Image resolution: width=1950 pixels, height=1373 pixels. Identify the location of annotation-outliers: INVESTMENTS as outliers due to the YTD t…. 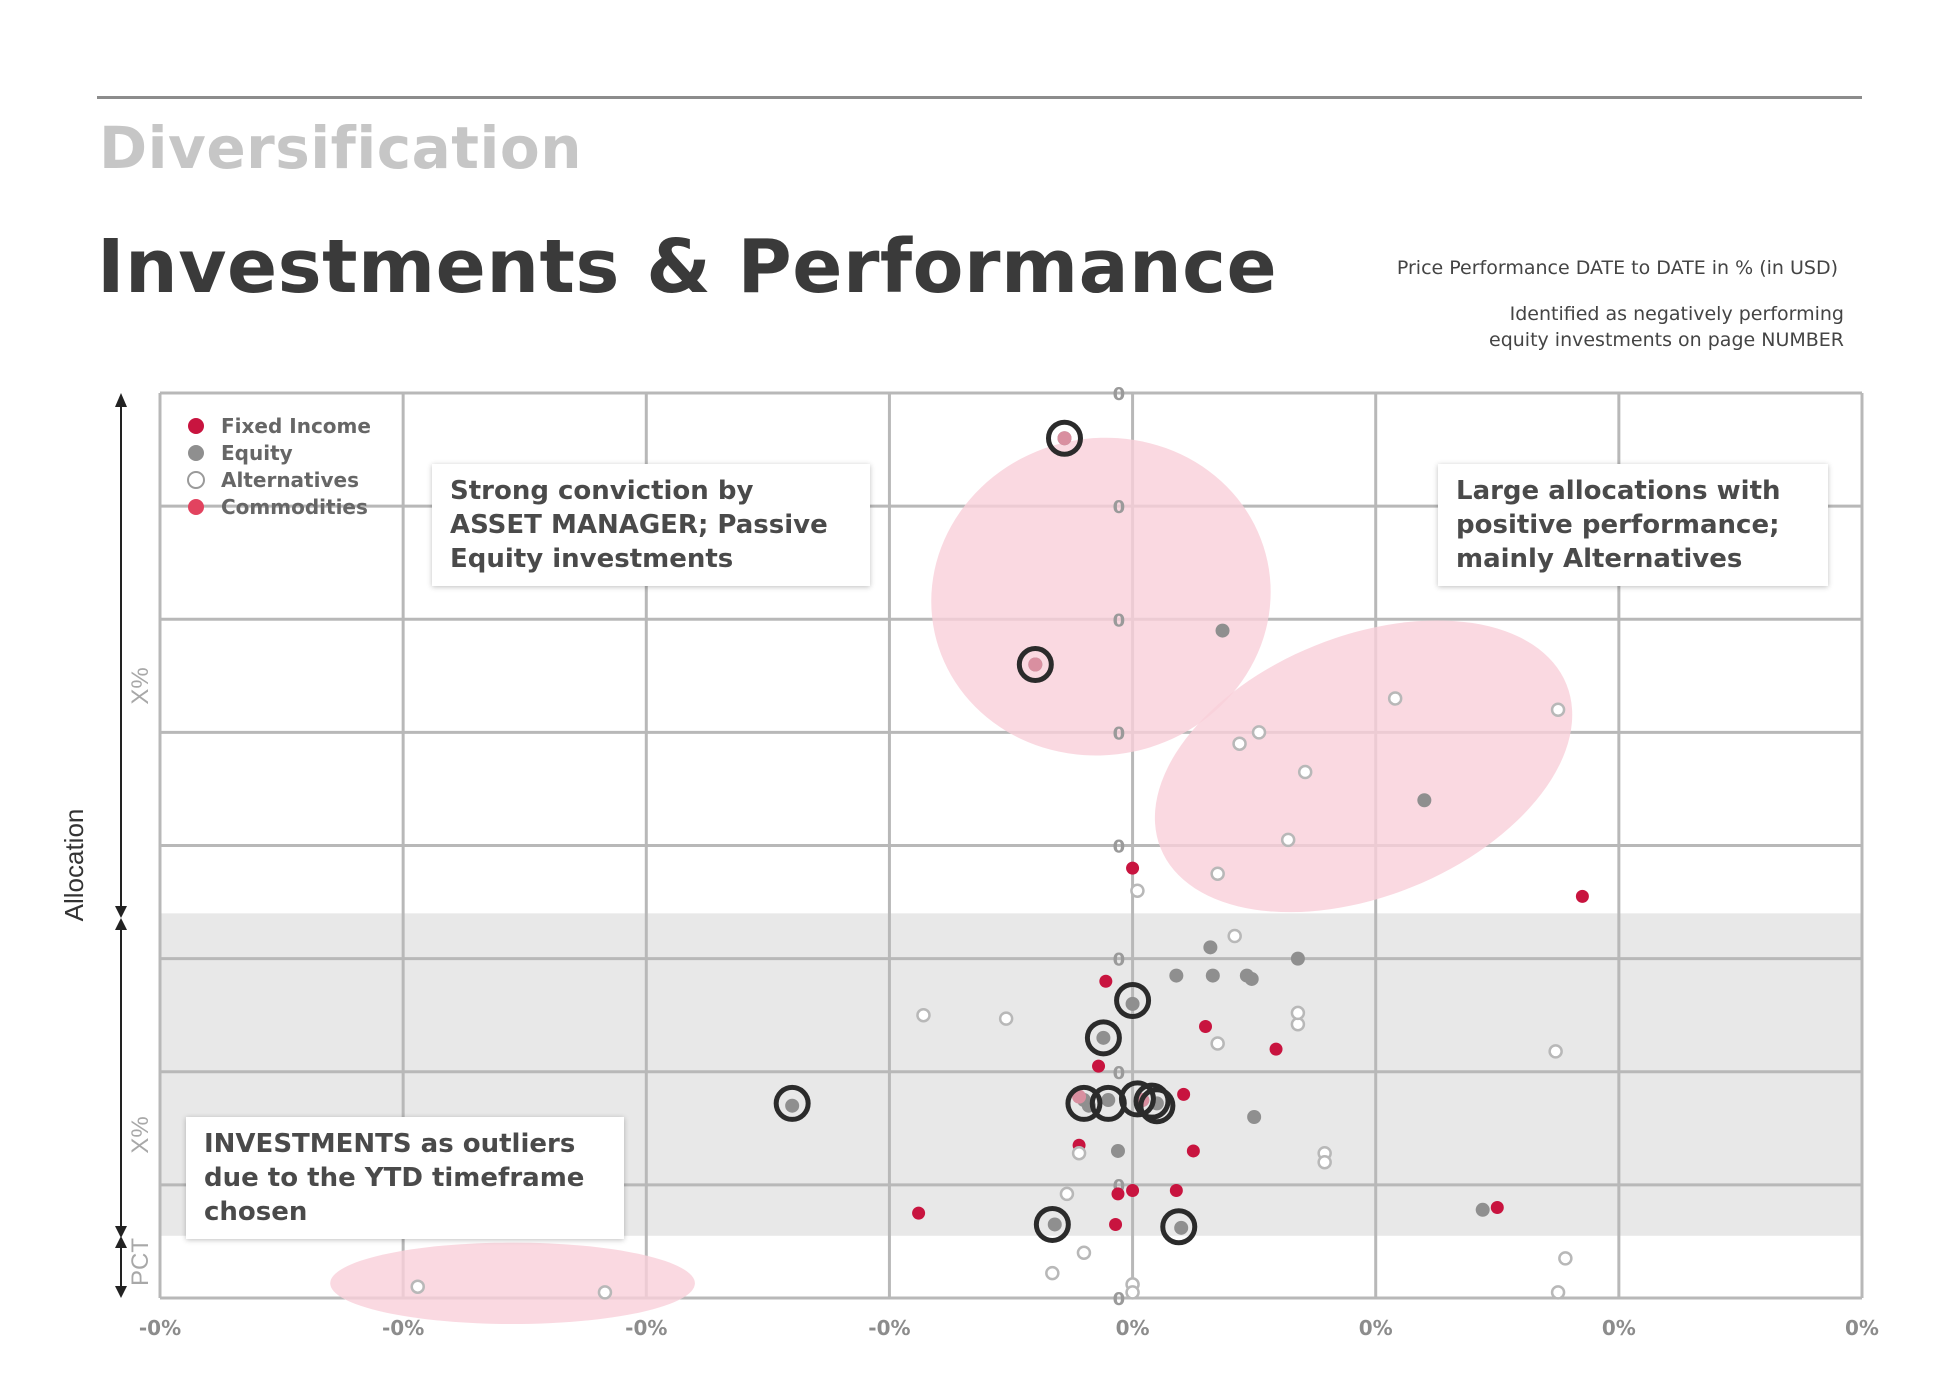
(405, 1178).